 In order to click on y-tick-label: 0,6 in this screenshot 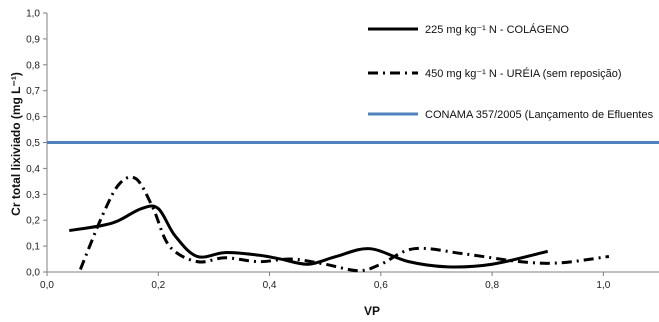, I will do `click(33, 117)`.